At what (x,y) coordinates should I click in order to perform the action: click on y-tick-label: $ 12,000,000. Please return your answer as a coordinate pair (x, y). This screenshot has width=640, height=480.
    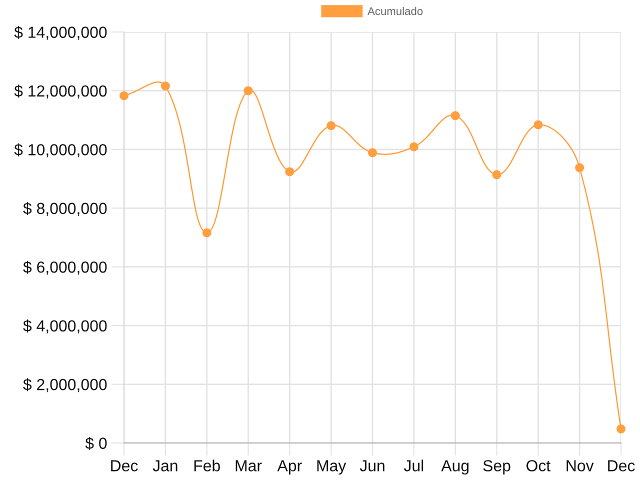
    Looking at the image, I should click on (60, 91).